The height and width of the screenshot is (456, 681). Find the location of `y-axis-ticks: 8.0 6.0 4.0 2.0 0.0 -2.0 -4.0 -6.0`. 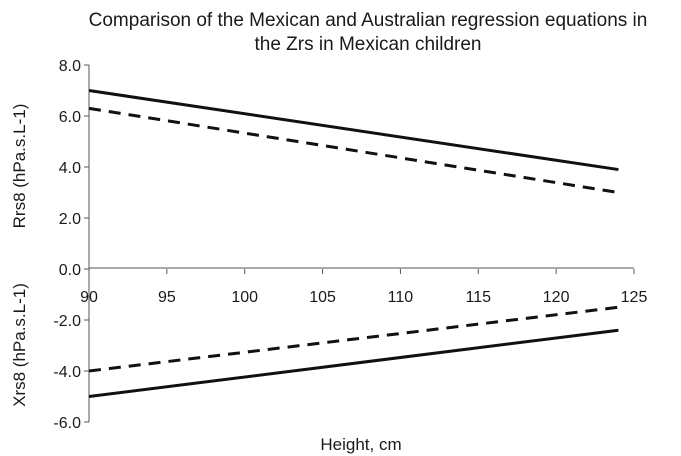

y-axis-ticks: 8.0 6.0 4.0 2.0 0.0 -2.0 -4.0 -6.0 is located at coordinates (71, 245).